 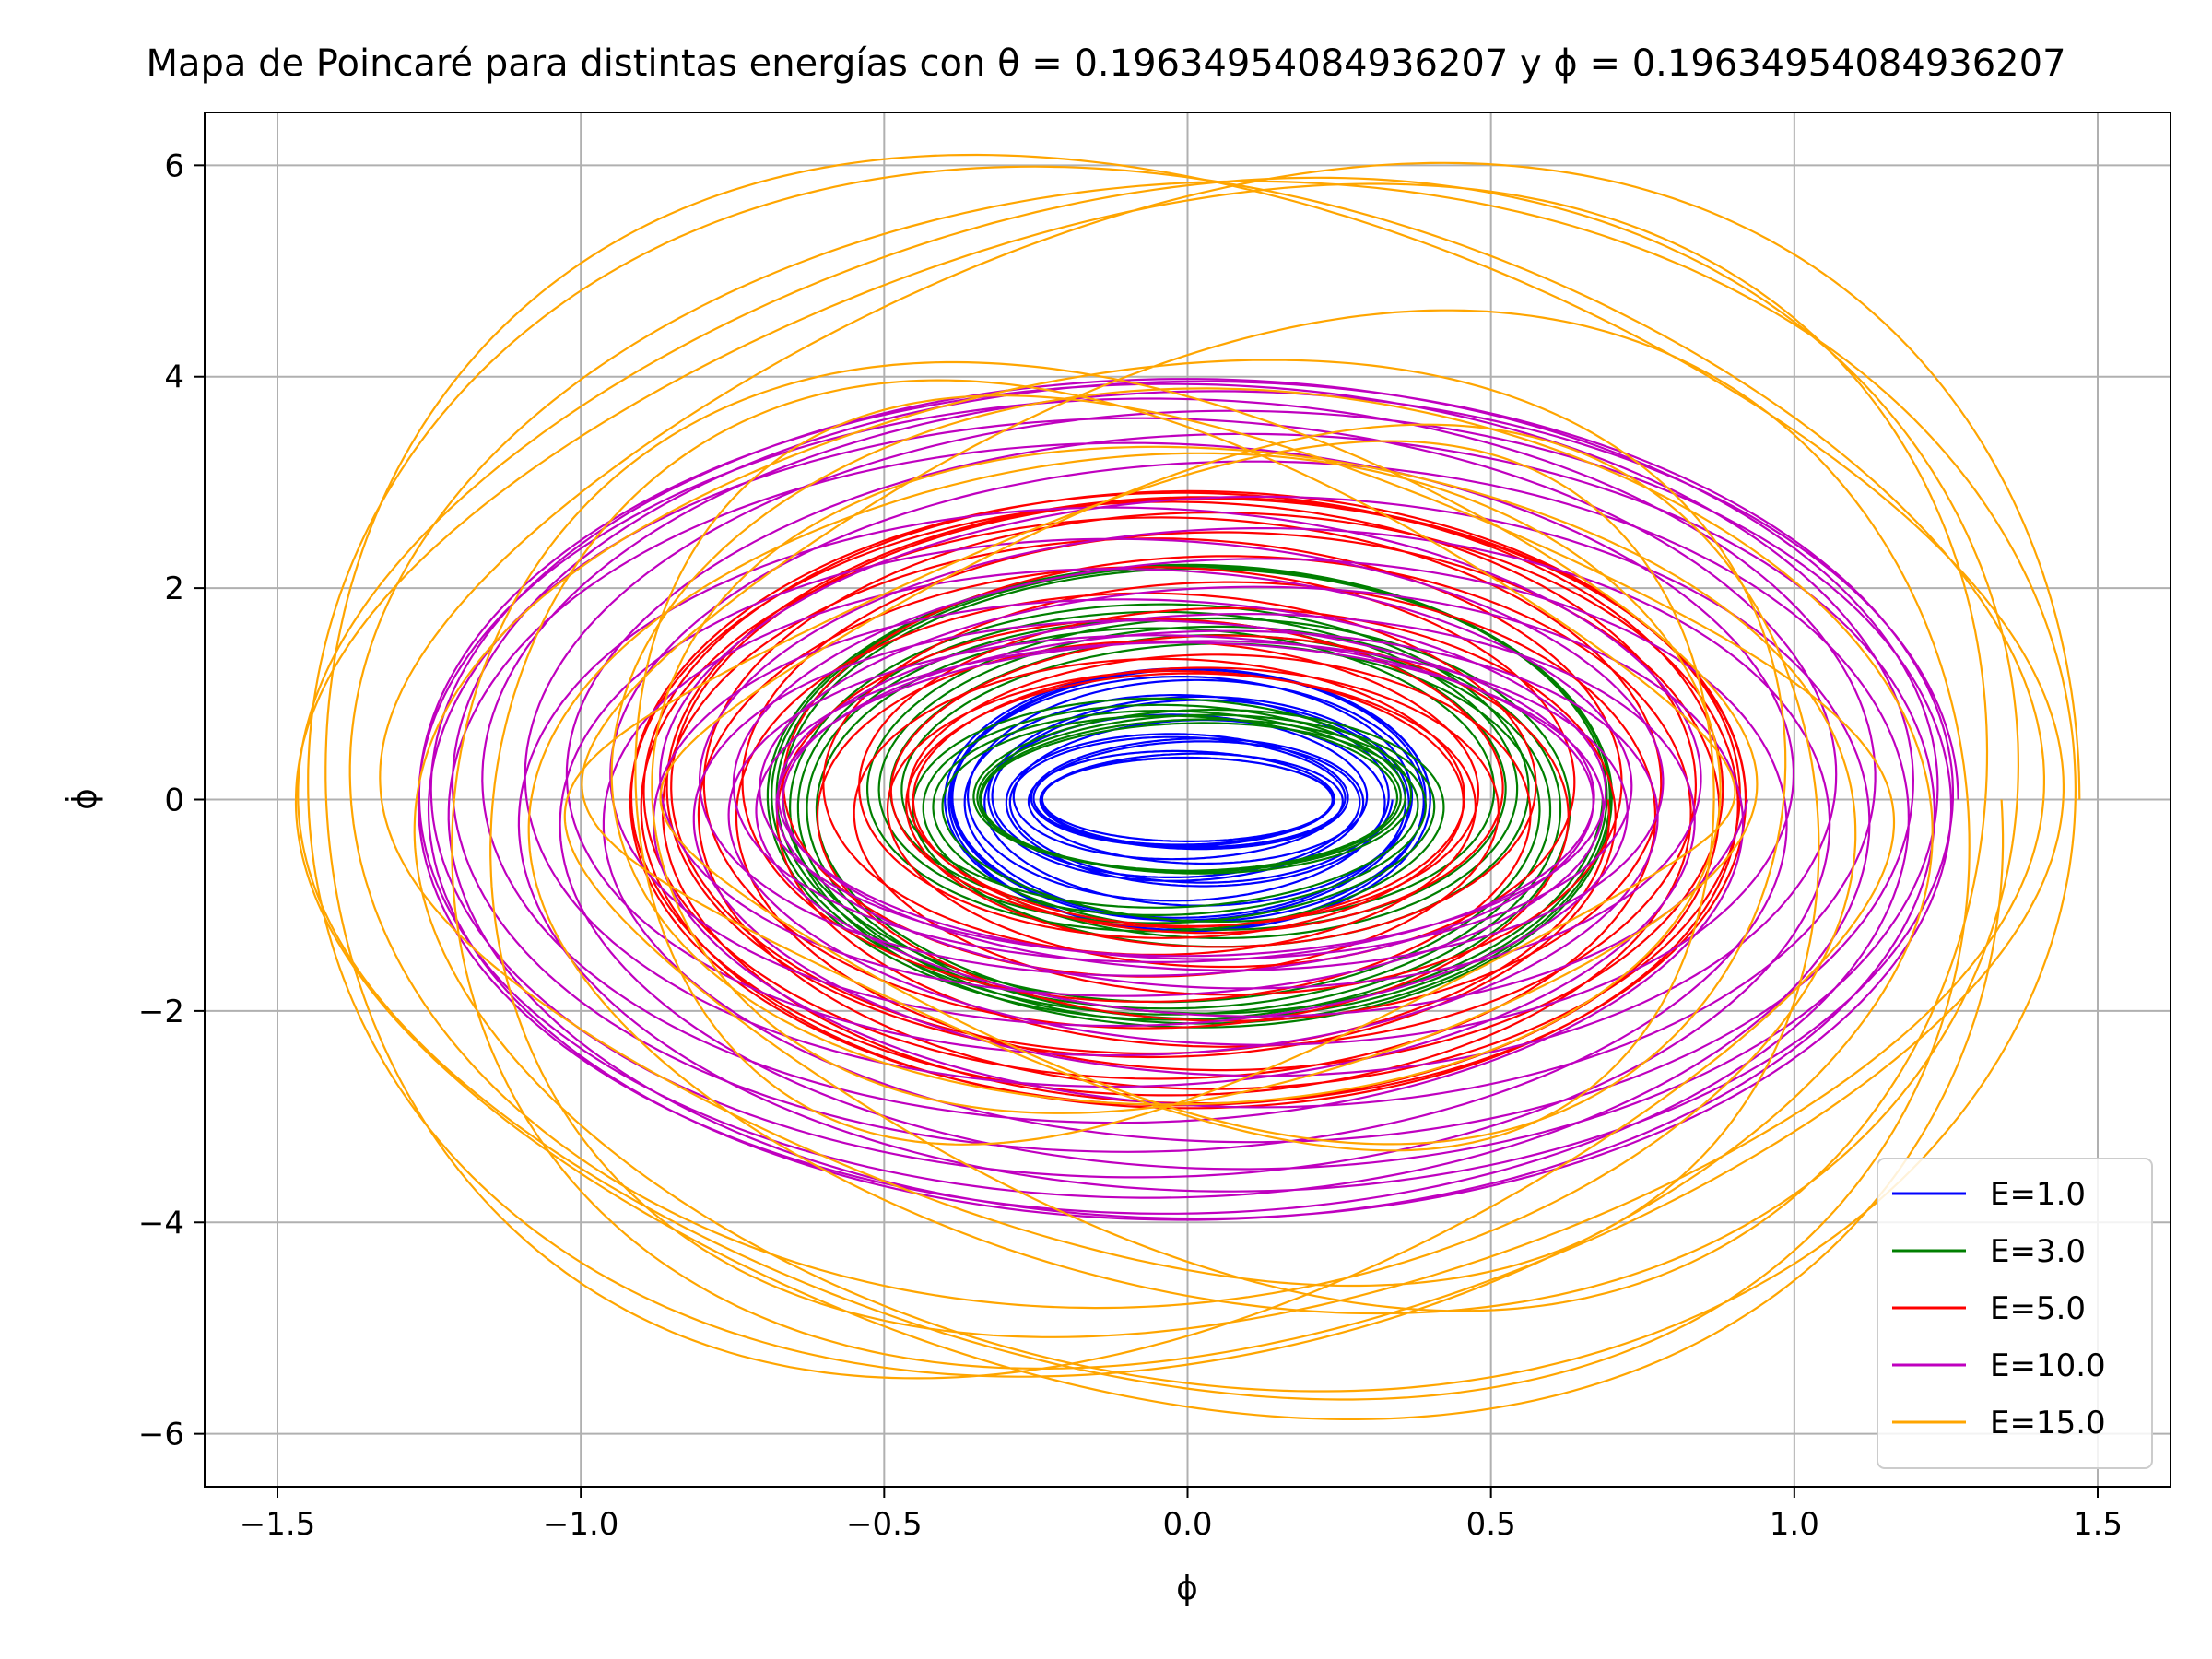 I want to click on x-tick-label: −1.5, so click(x=278, y=1524).